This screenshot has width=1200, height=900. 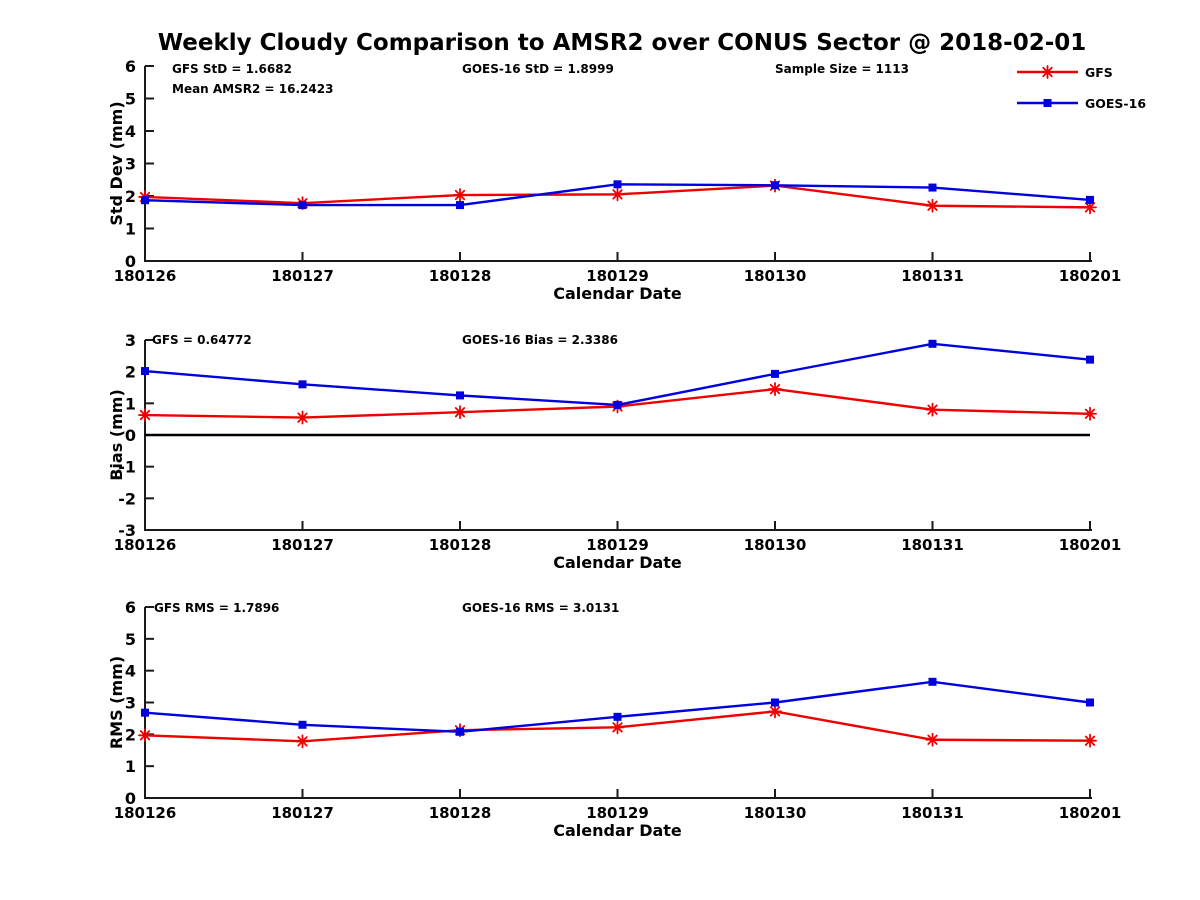 What do you see at coordinates (127, 467) in the screenshot?
I see `y-tick-label: -1` at bounding box center [127, 467].